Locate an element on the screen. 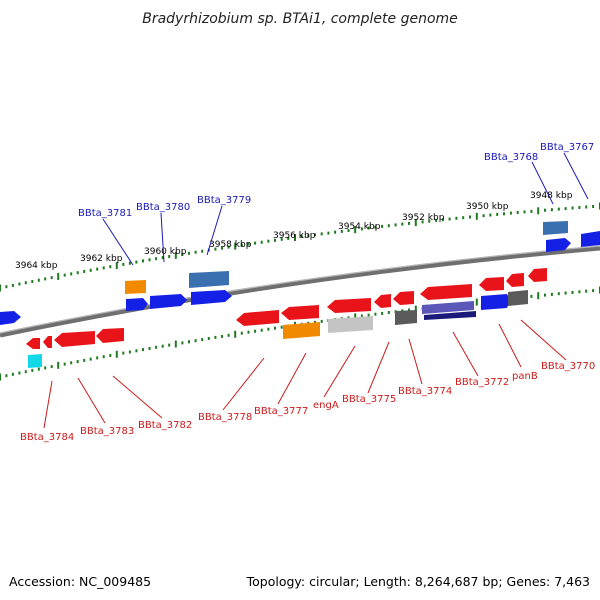 The image size is (600, 600). genome-backbone-highlight is located at coordinates (300, 289).